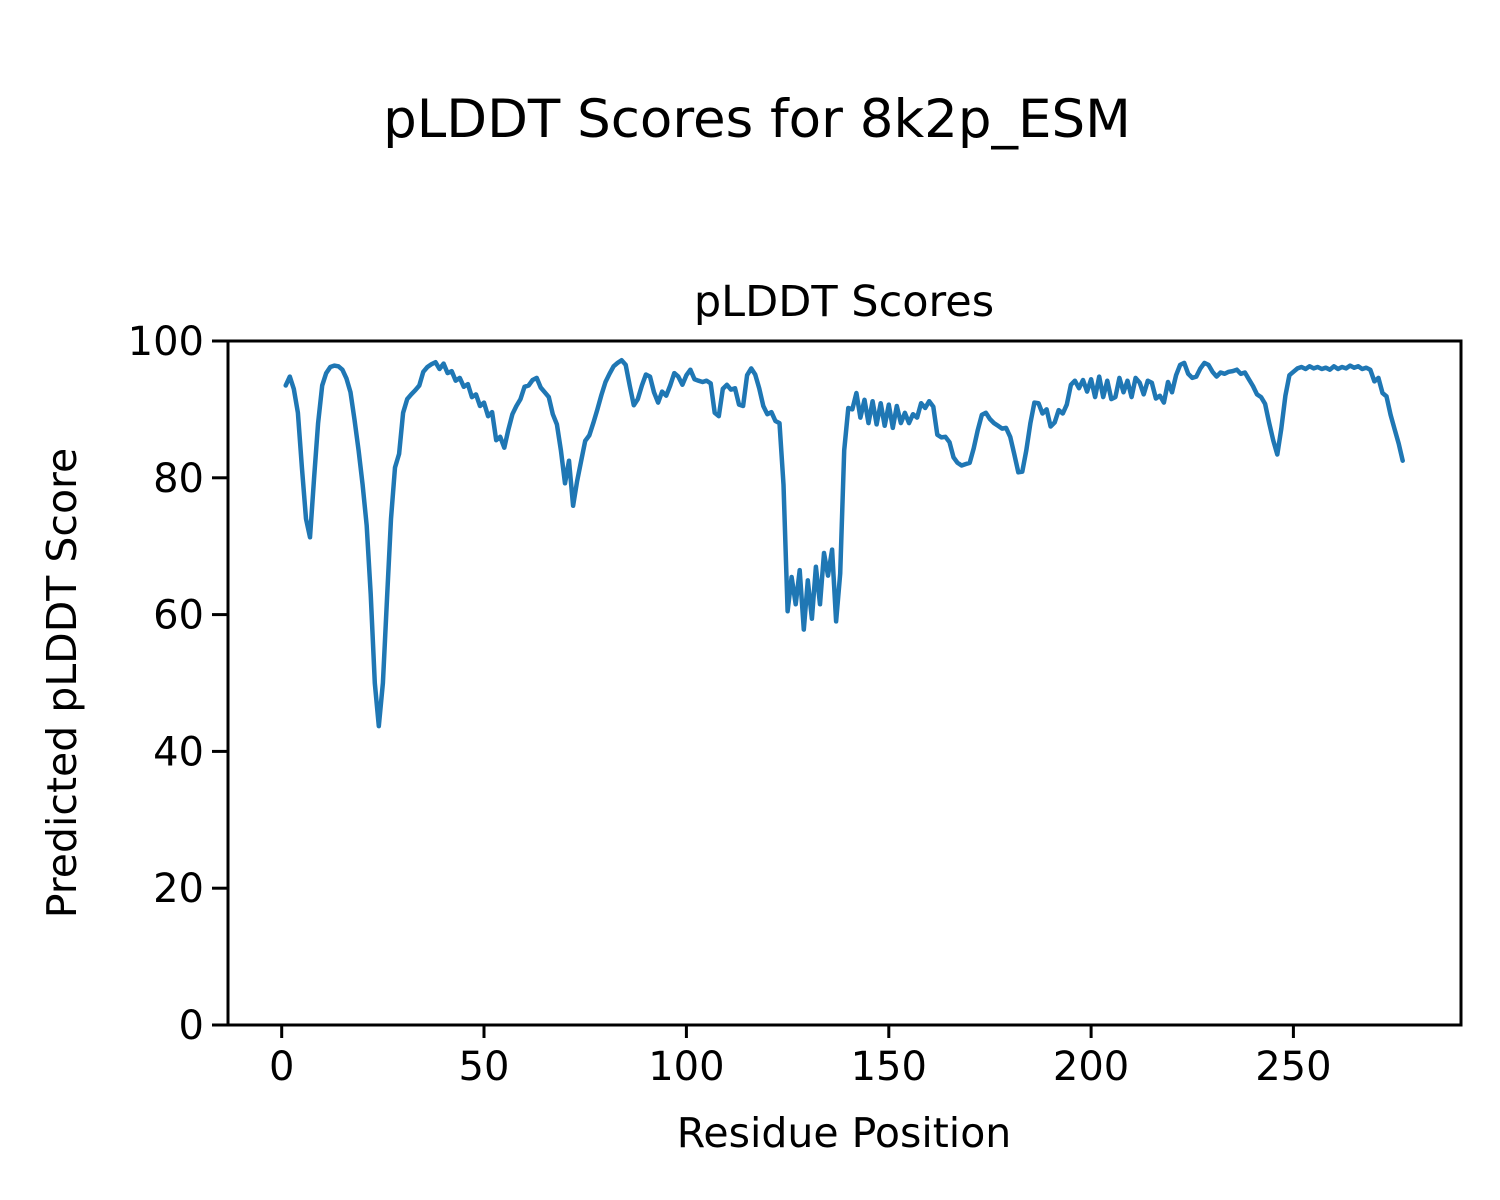  I want to click on y-tick-label: 80, so click(178, 479).